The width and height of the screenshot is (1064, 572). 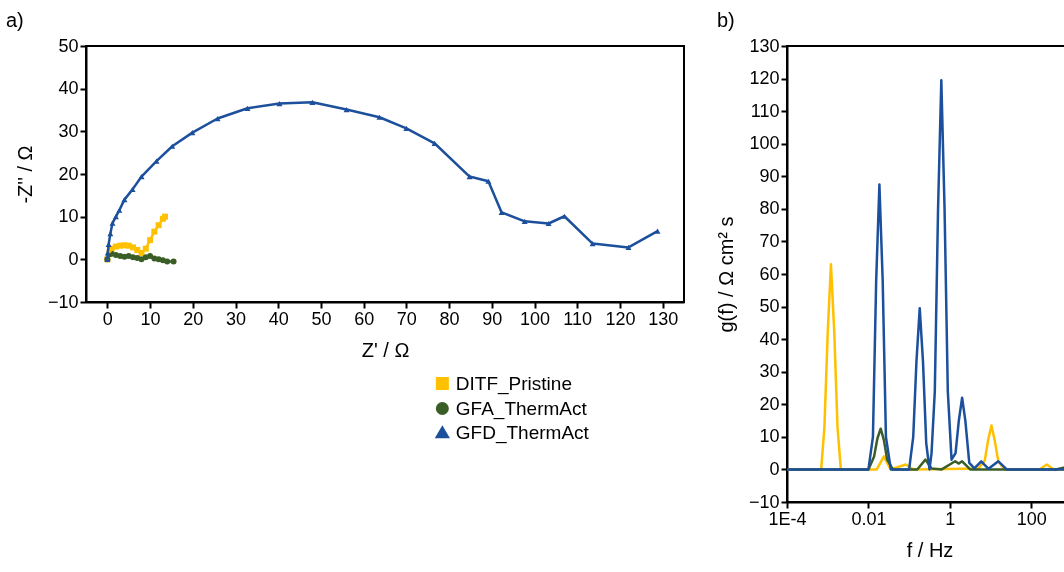 I want to click on x-axis-title: f / Hz, so click(x=930, y=549).